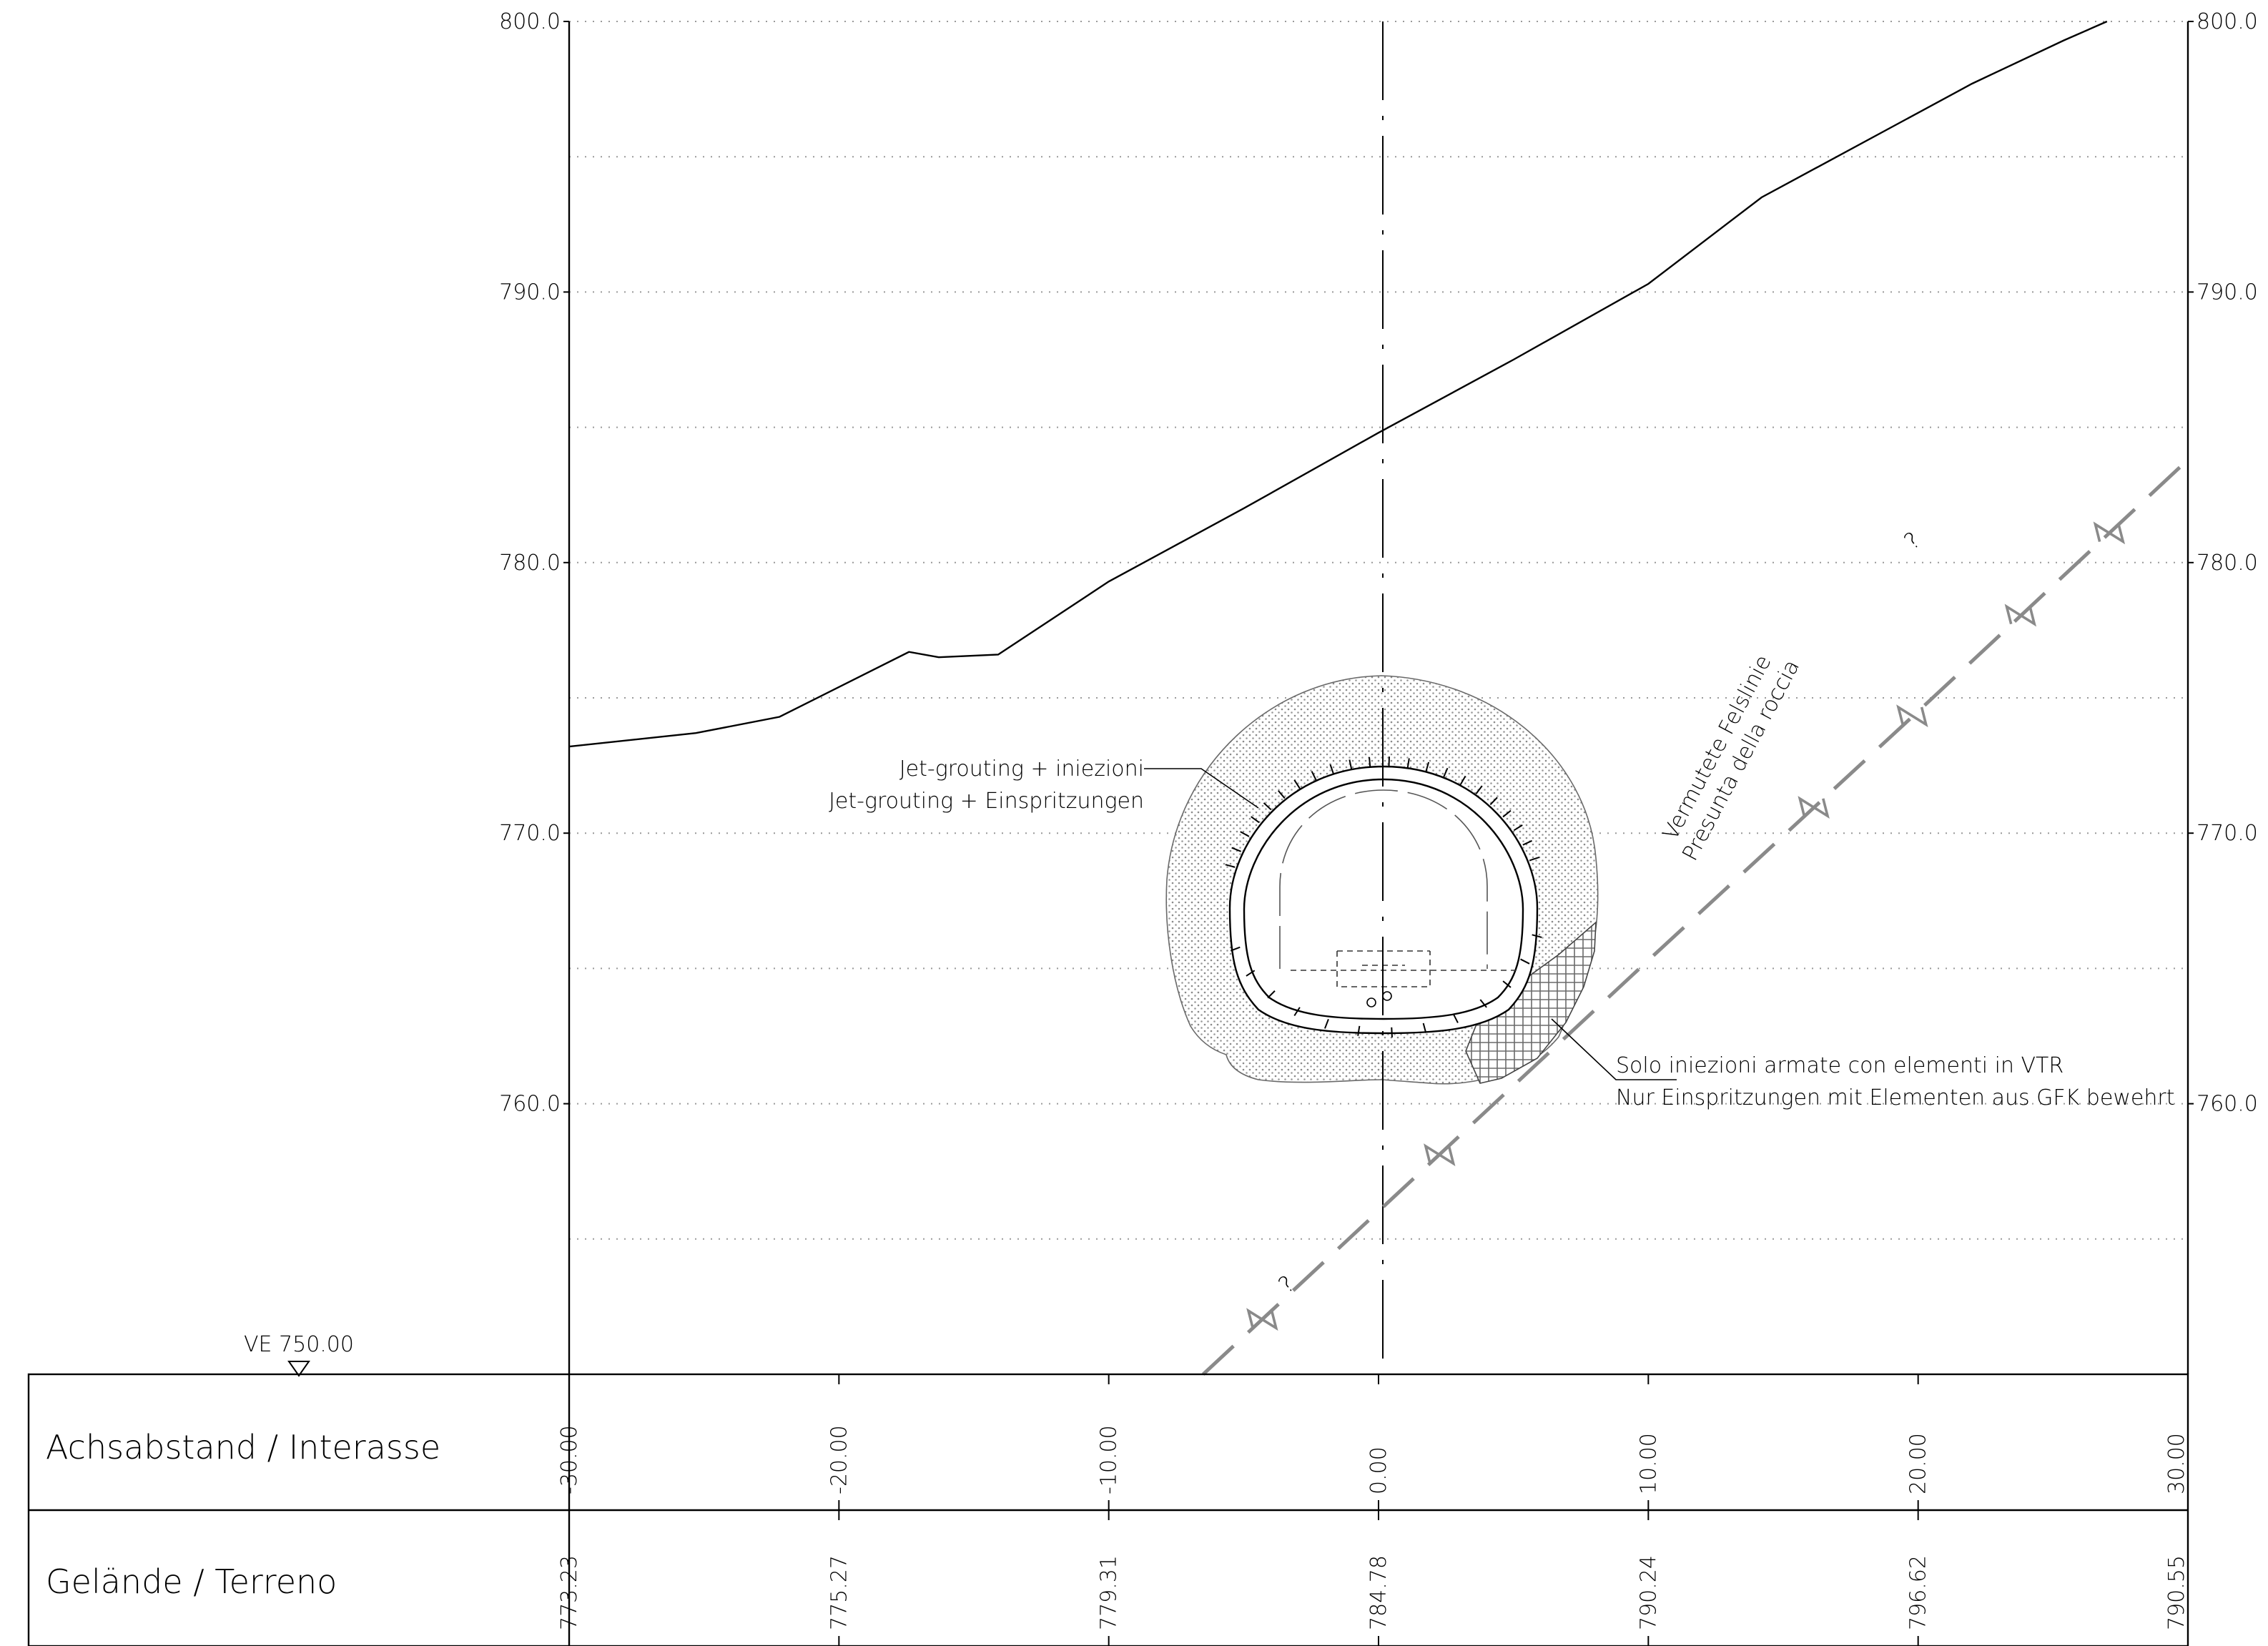 The image size is (2268, 1646). I want to click on y-axis-ticks-left: 800.0 790.0 780.0 770.0 760.0, so click(534, 563).